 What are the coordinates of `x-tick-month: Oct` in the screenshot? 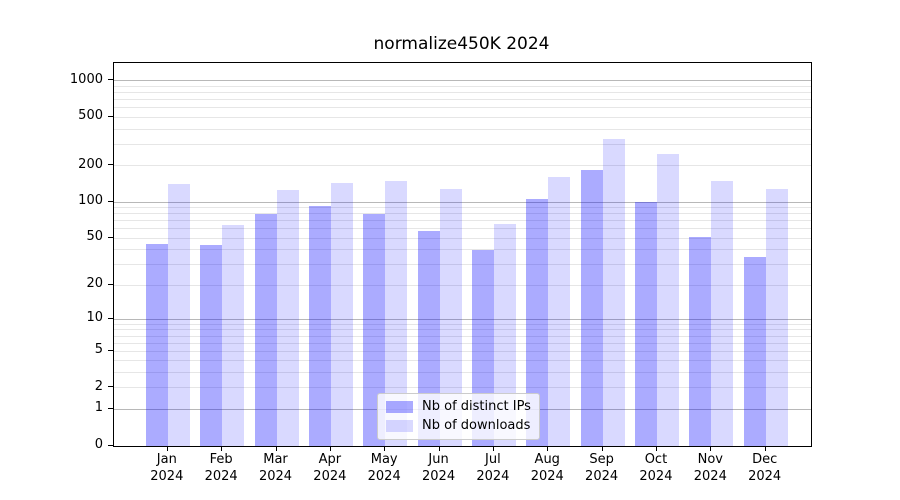 It's located at (656, 459).